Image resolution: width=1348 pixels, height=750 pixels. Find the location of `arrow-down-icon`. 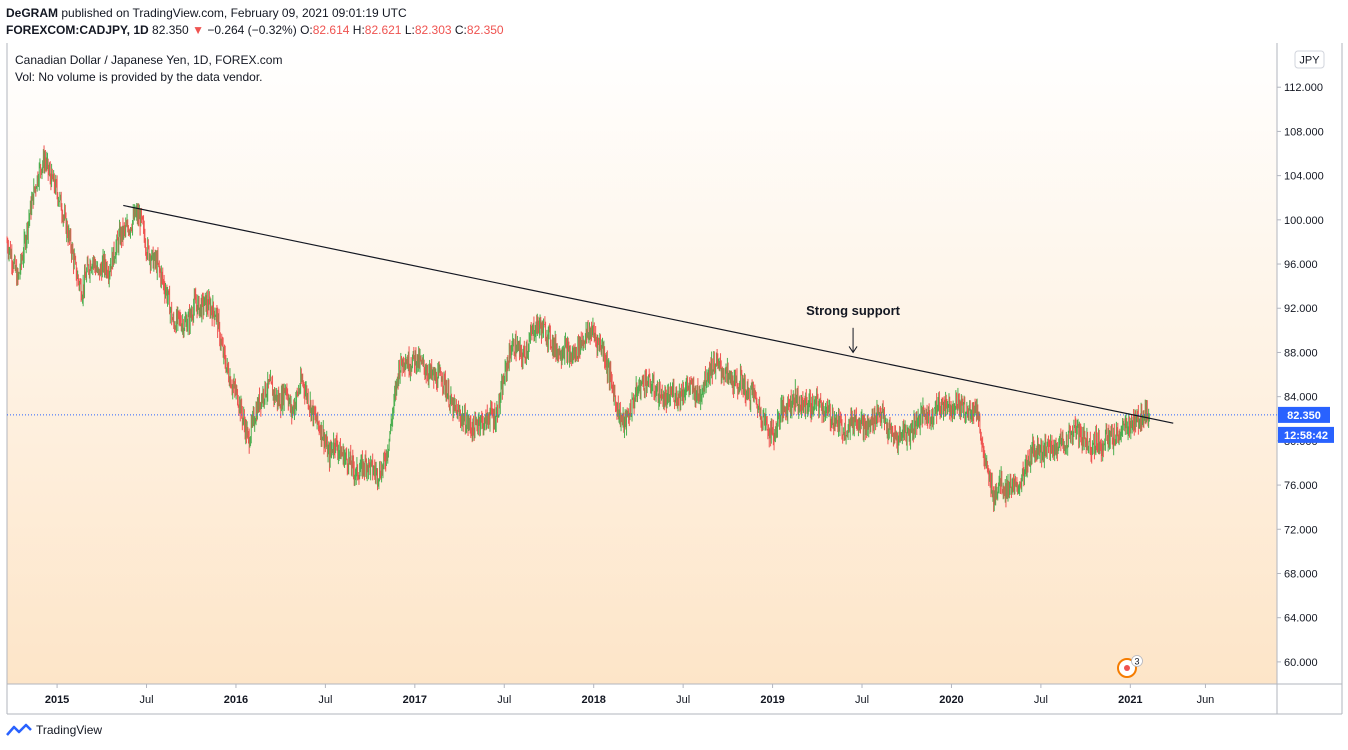

arrow-down-icon is located at coordinates (853, 350).